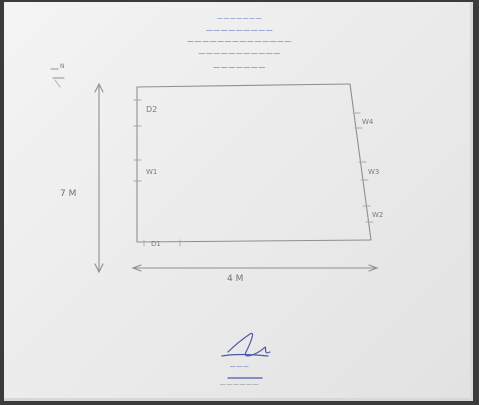  What do you see at coordinates (156, 244) in the screenshot?
I see `door-label-d1: D1` at bounding box center [156, 244].